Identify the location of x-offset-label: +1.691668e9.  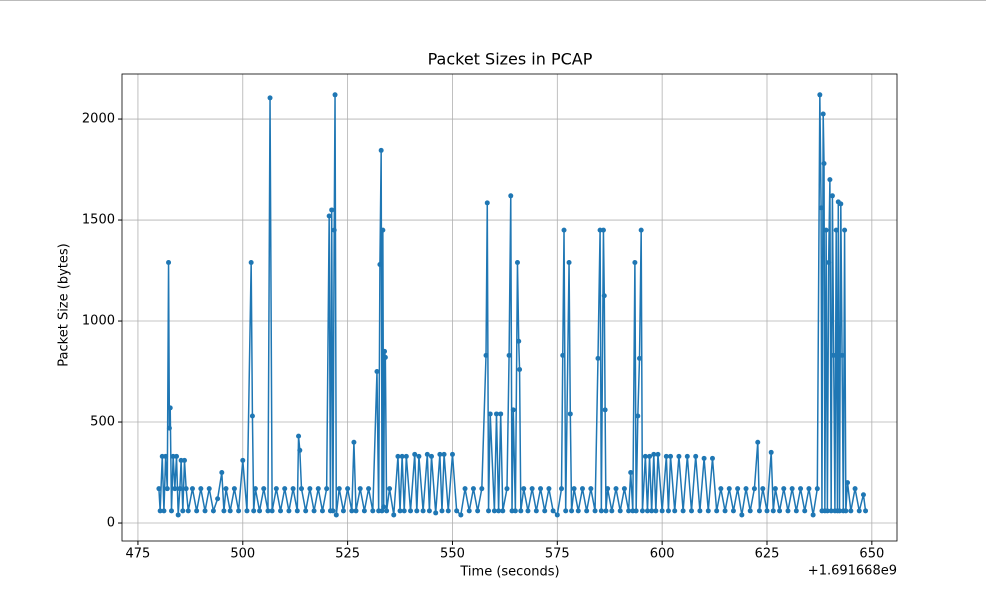
(852, 571).